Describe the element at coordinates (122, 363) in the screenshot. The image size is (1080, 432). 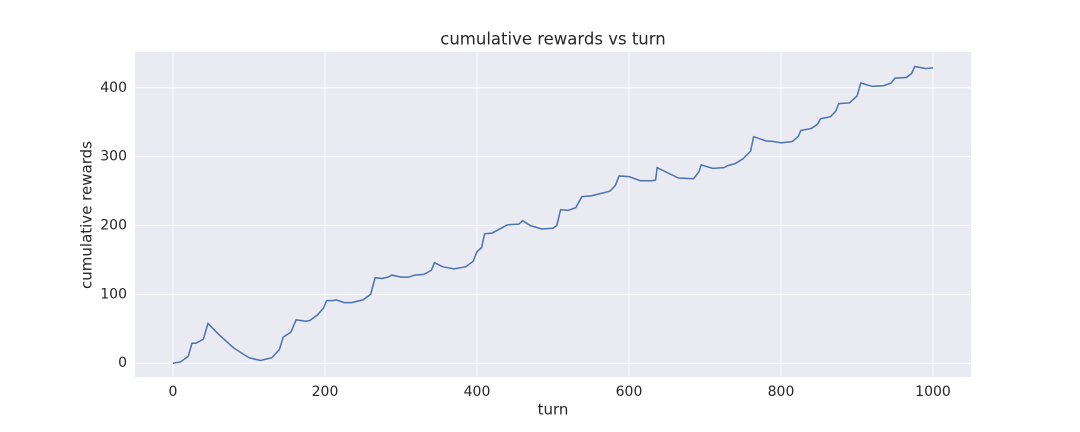
I see `y-tick-label: 0` at that location.